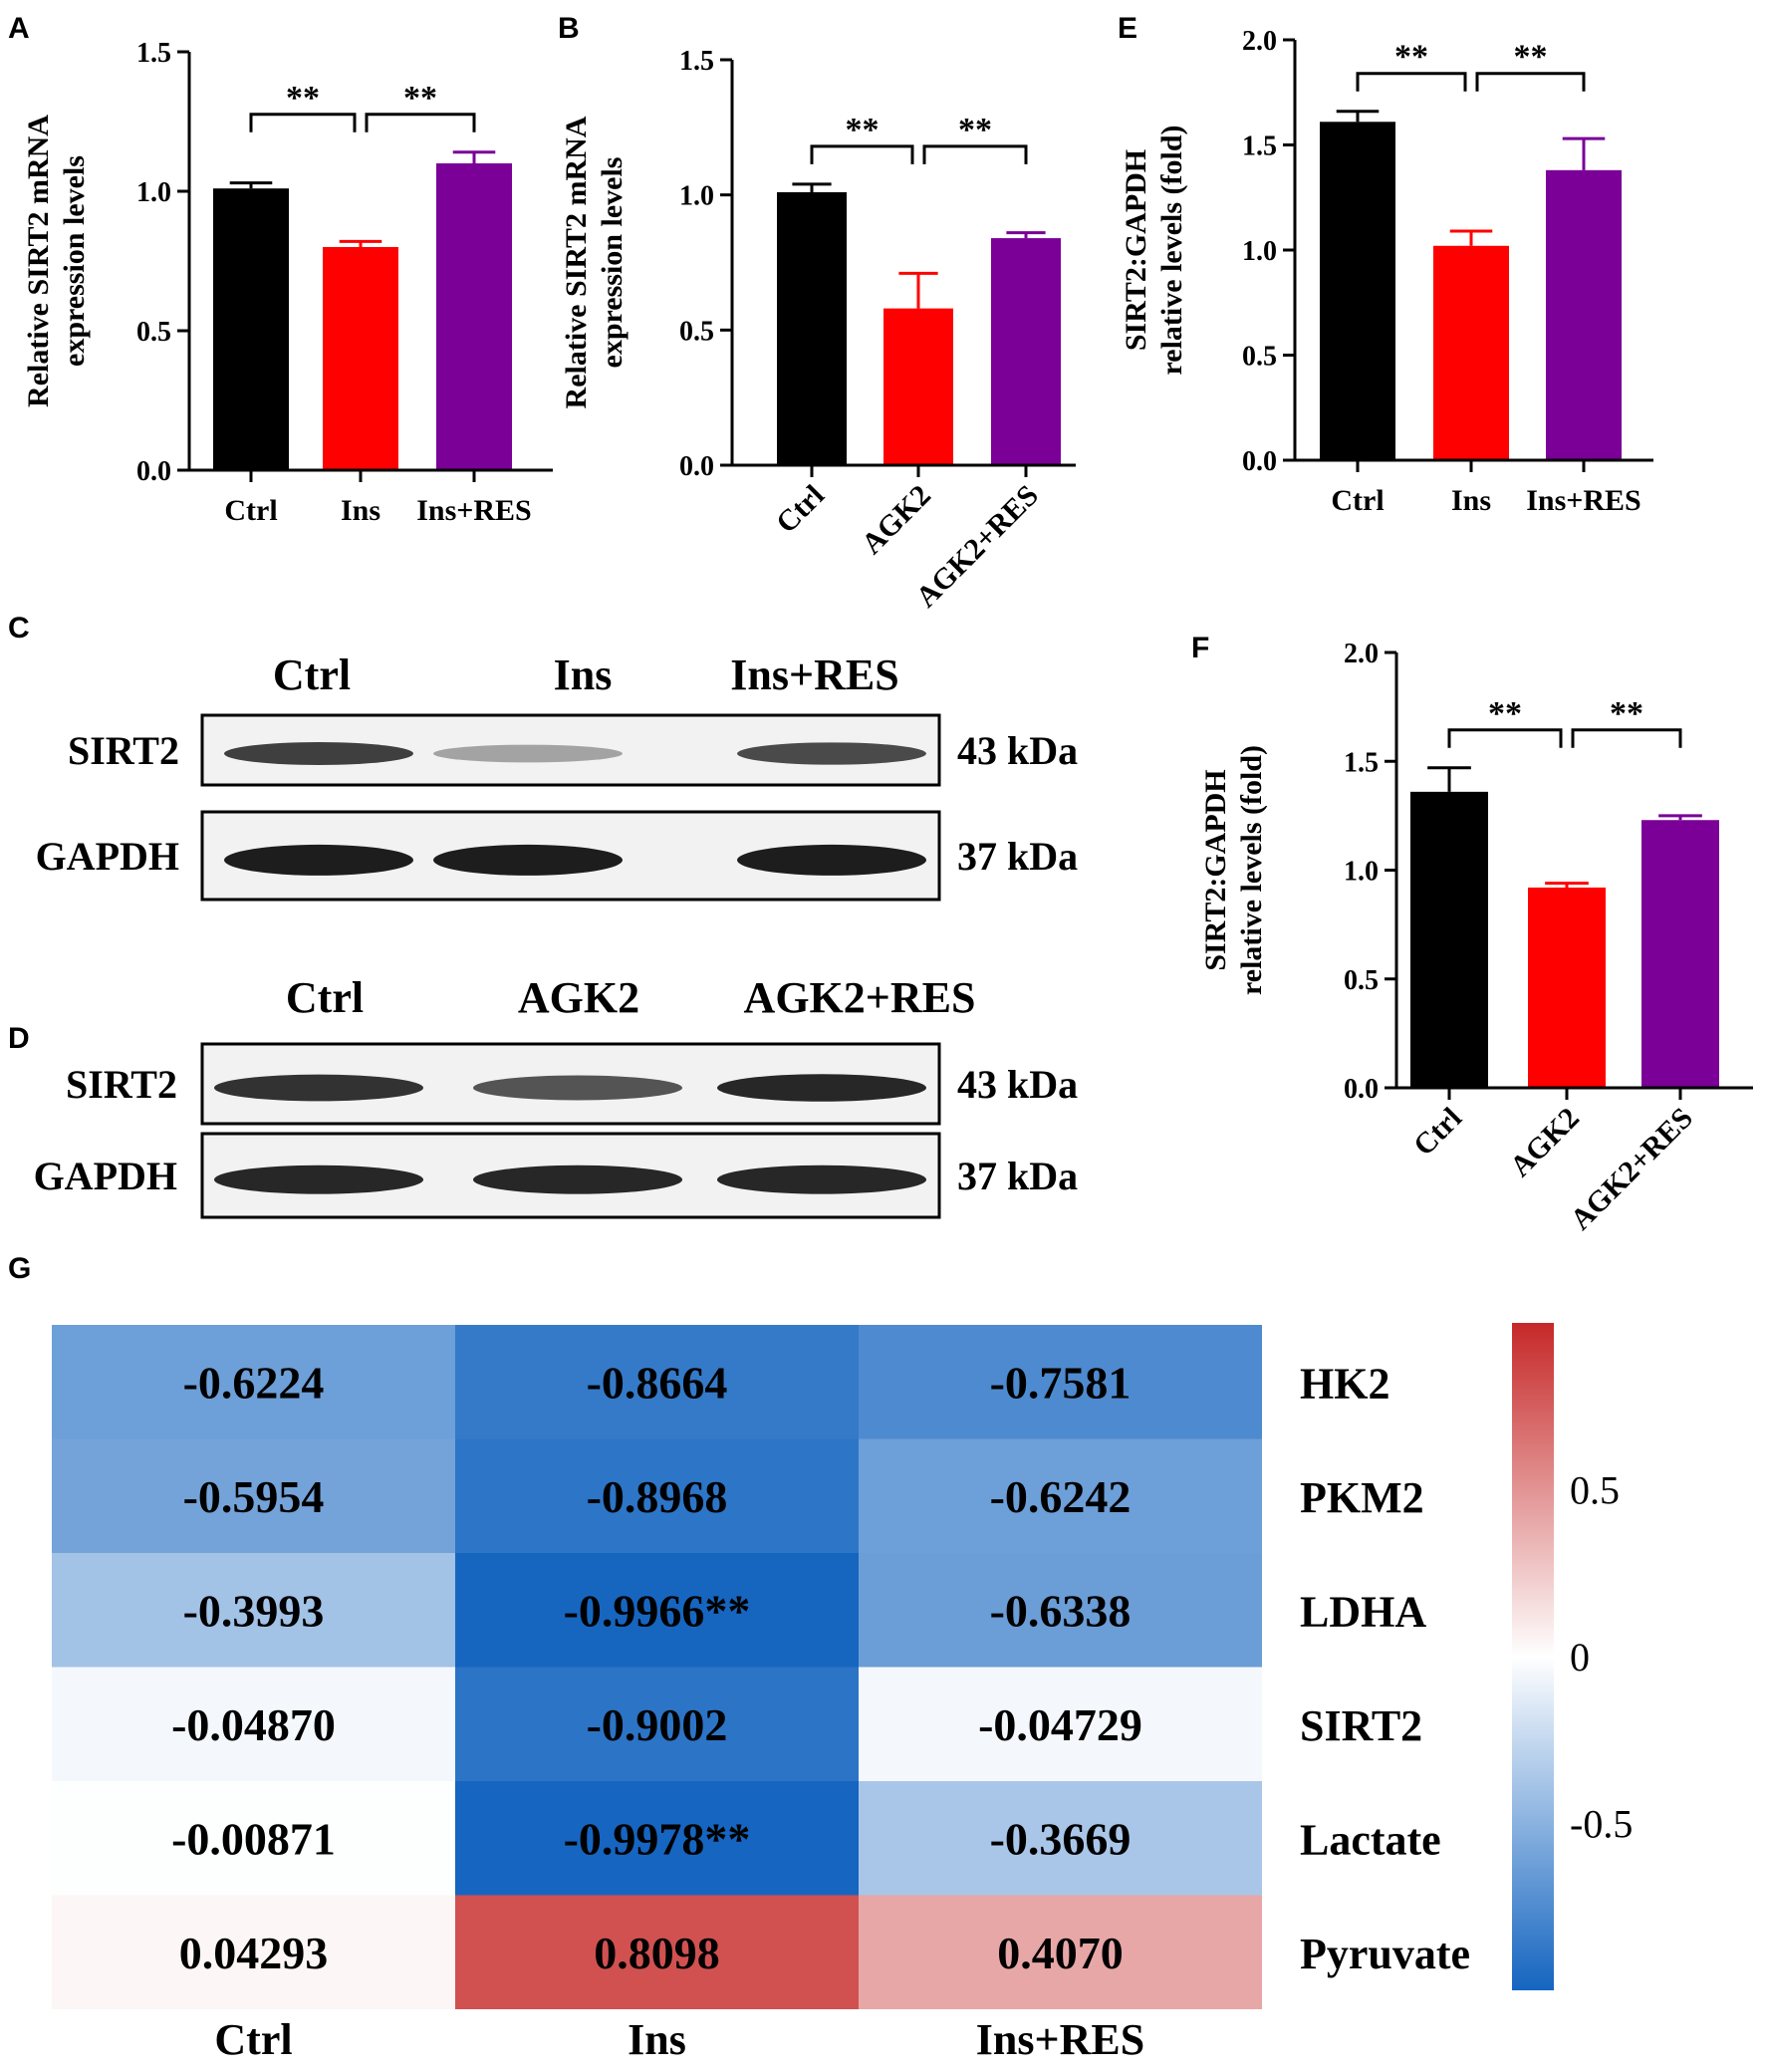 This screenshot has width=1765, height=2072. I want to click on lane-label: Ctrl, so click(325, 997).